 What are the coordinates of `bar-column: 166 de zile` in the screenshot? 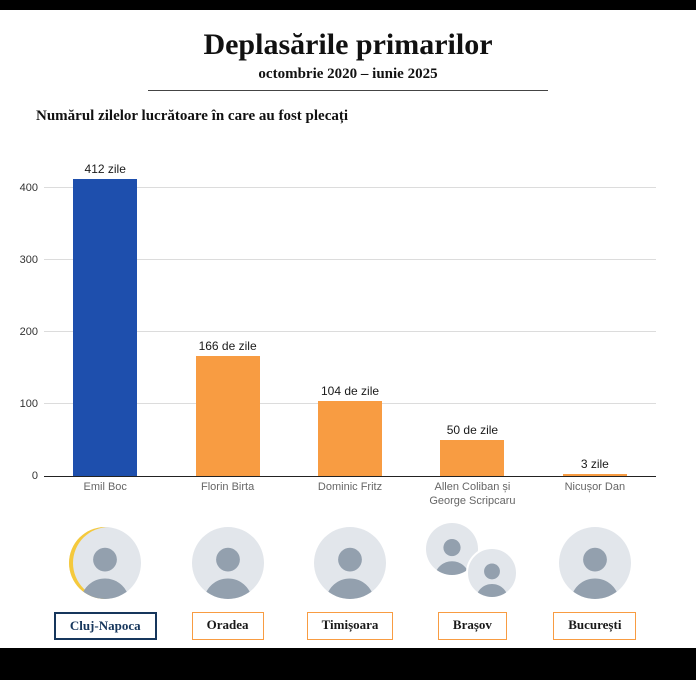 It's located at (227, 407).